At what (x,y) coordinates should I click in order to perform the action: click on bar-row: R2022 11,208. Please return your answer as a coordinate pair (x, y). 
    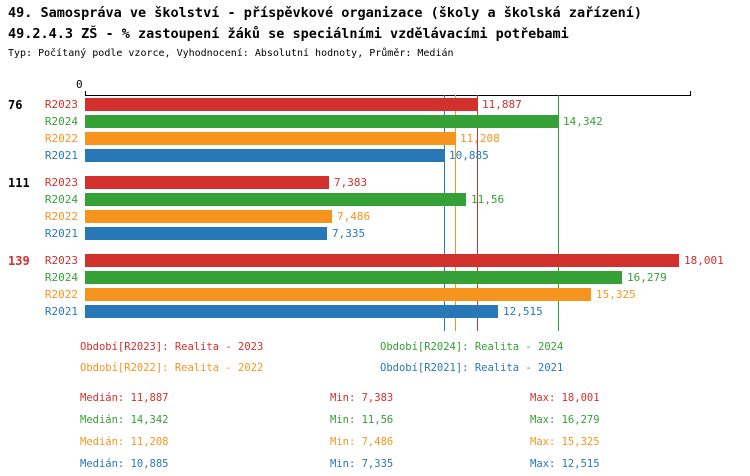
    Looking at the image, I should click on (375, 138).